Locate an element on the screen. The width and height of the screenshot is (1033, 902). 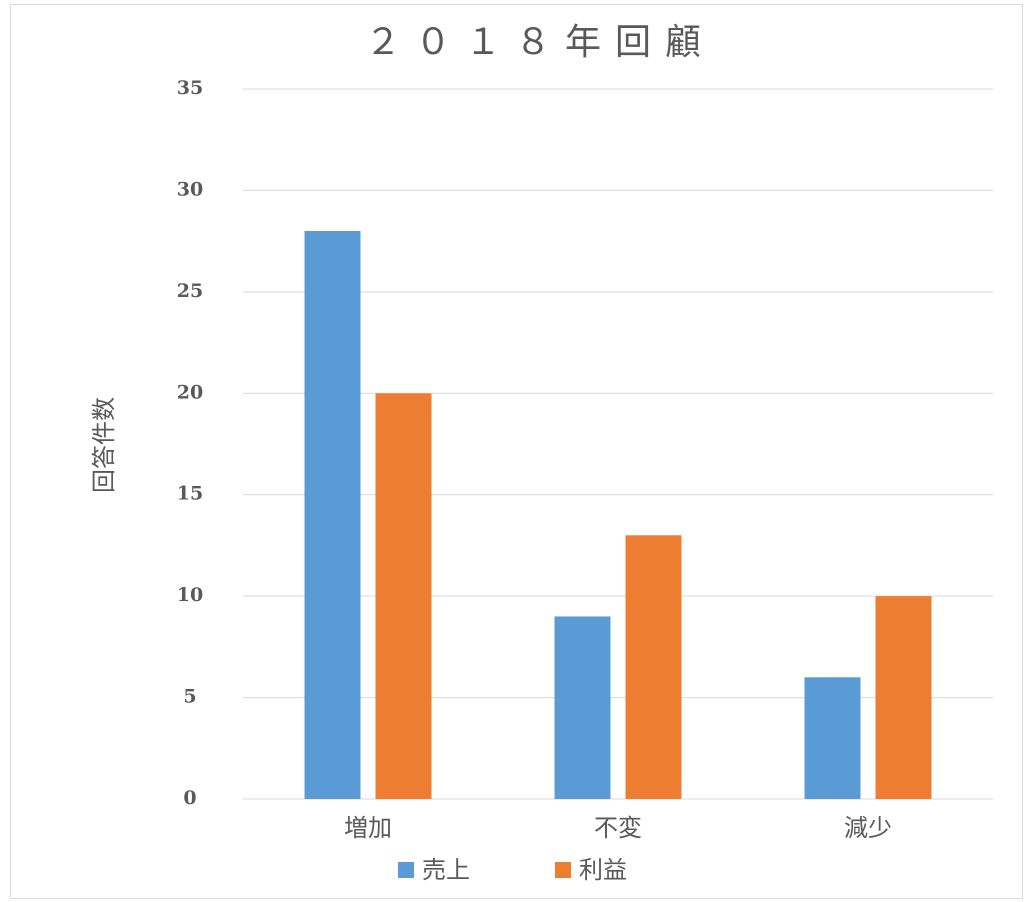
x-tick-label: 不変 is located at coordinates (618, 828).